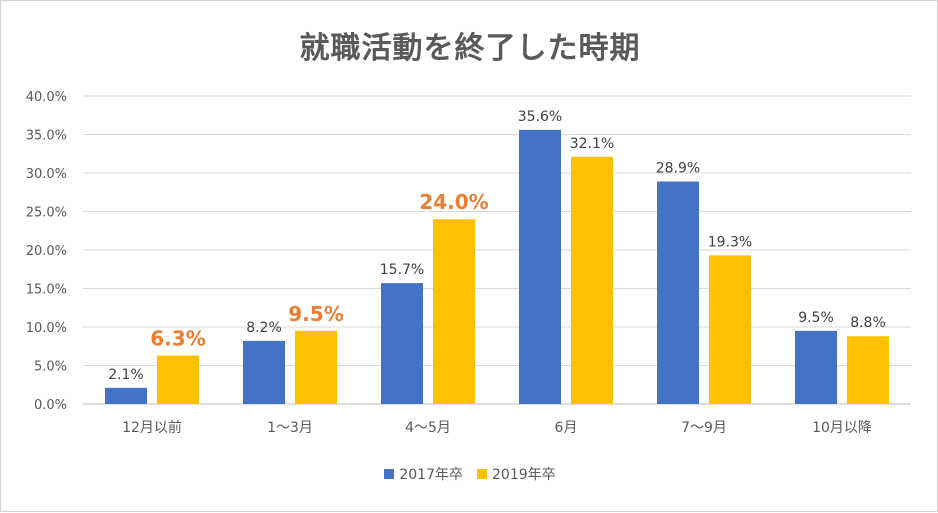 The image size is (938, 513). What do you see at coordinates (470, 48) in the screenshot?
I see `chart-title: 就職活動を終了した時期` at bounding box center [470, 48].